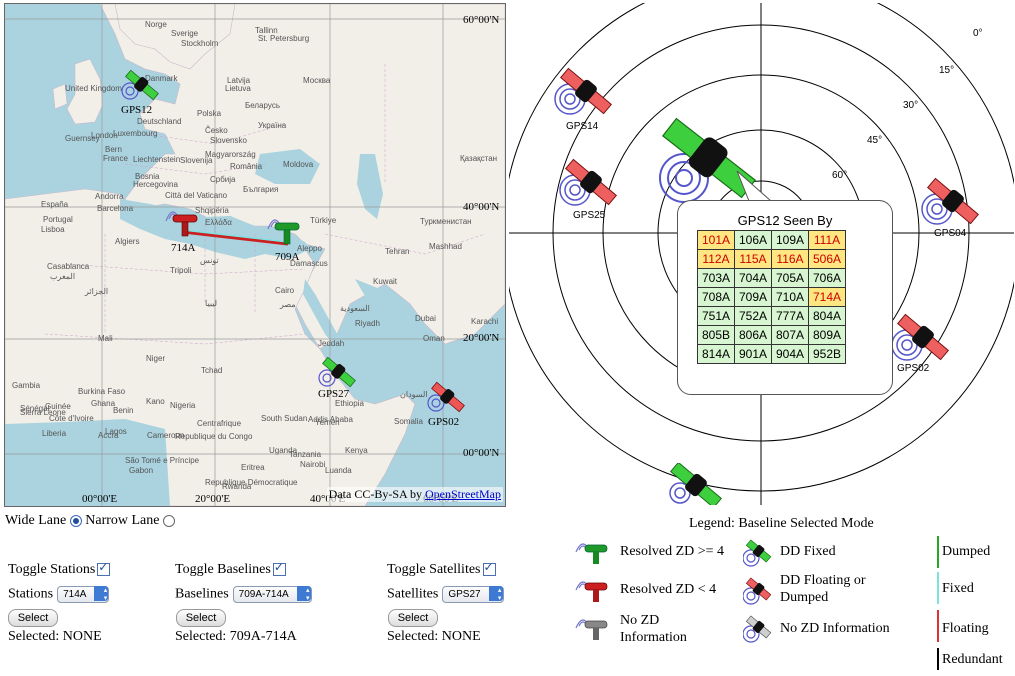  Describe the element at coordinates (309, 248) in the screenshot. I see `map-place-label: Aleppo` at that location.